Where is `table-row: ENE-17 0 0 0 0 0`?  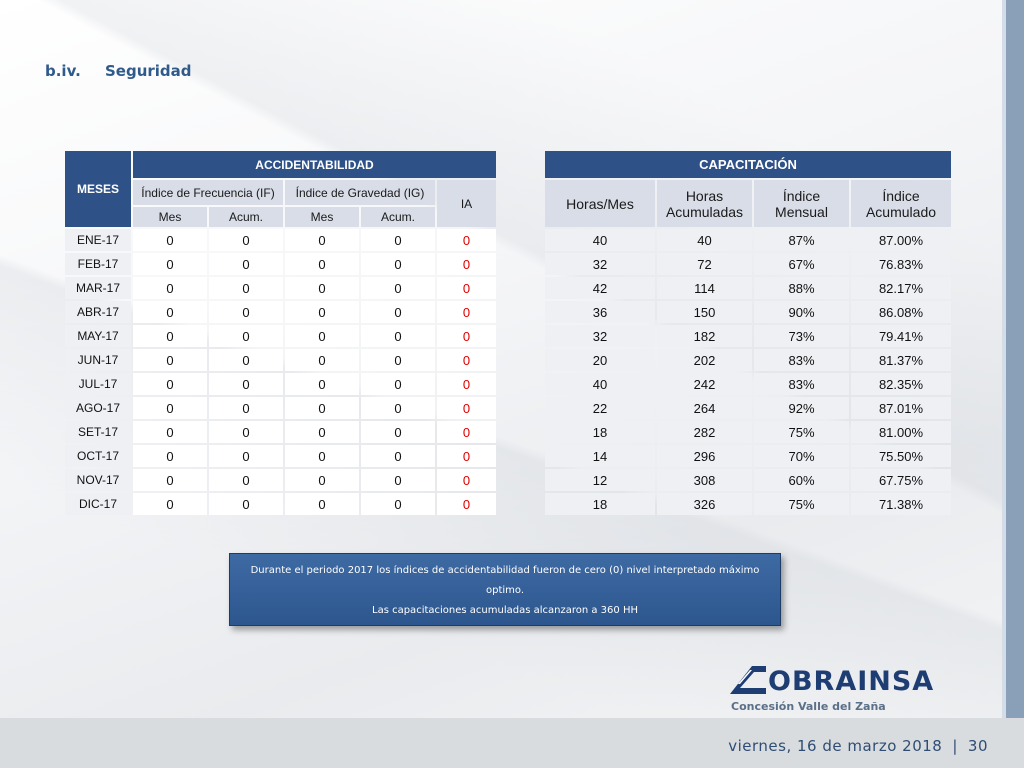 table-row: ENE-17 0 0 0 0 0 is located at coordinates (280, 240).